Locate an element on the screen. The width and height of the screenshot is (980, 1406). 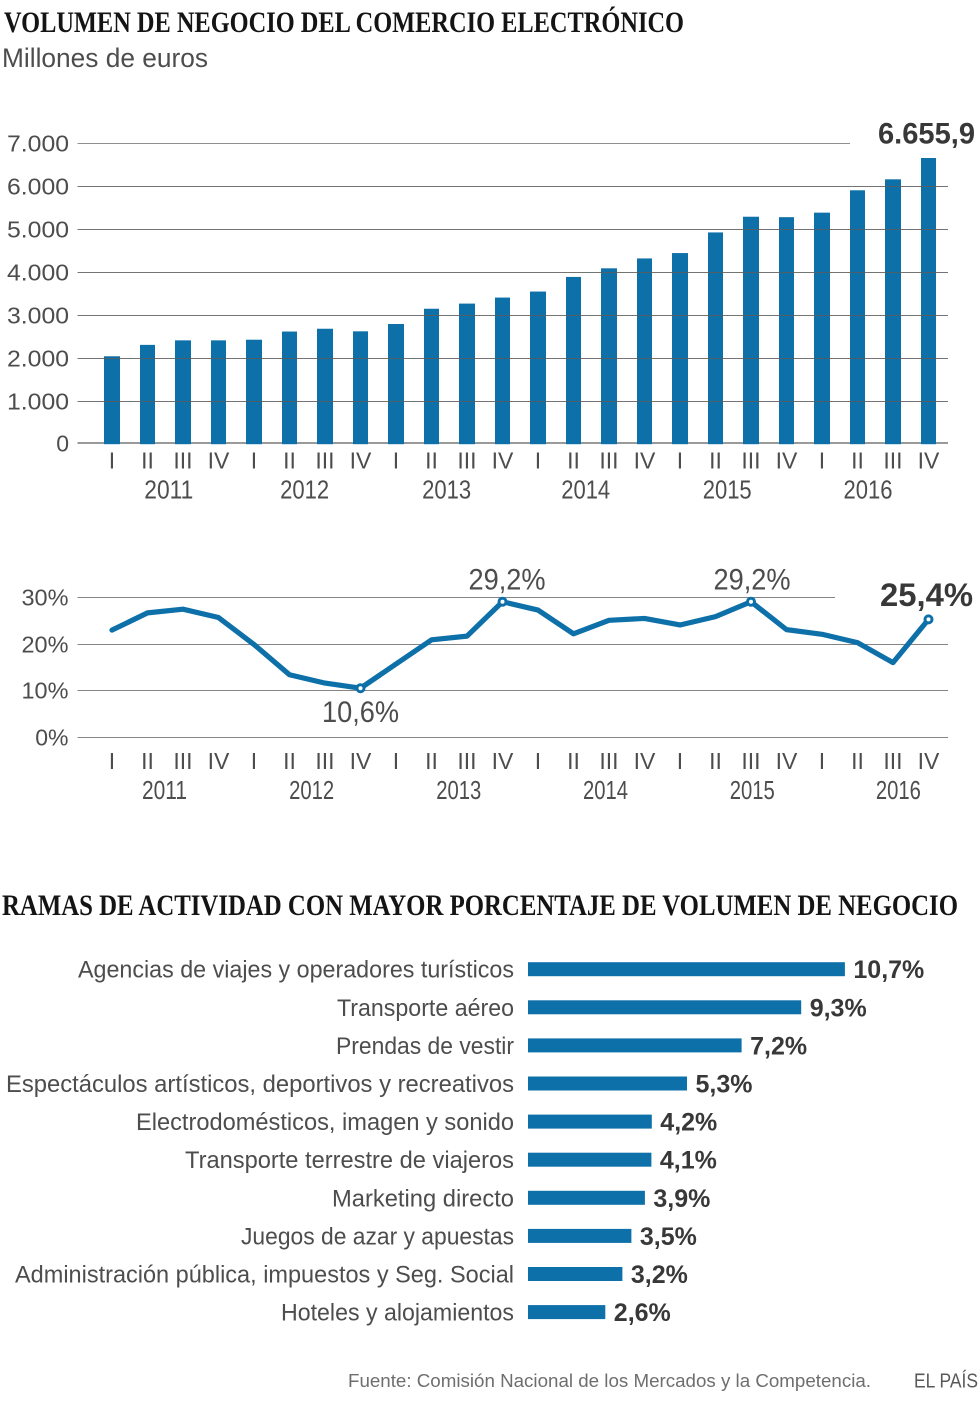
svg-text: 7.000 is located at coordinates (38, 144).